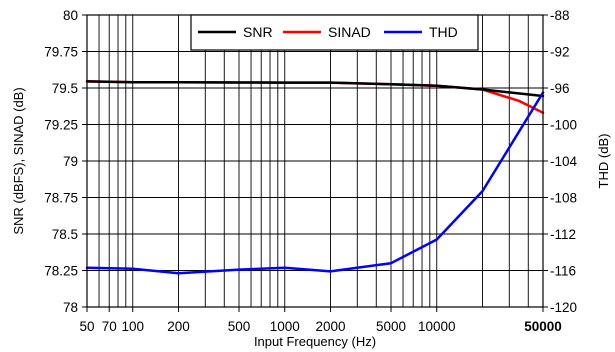  Describe the element at coordinates (285, 326) in the screenshot. I see `x-tick-label: 1000` at that location.